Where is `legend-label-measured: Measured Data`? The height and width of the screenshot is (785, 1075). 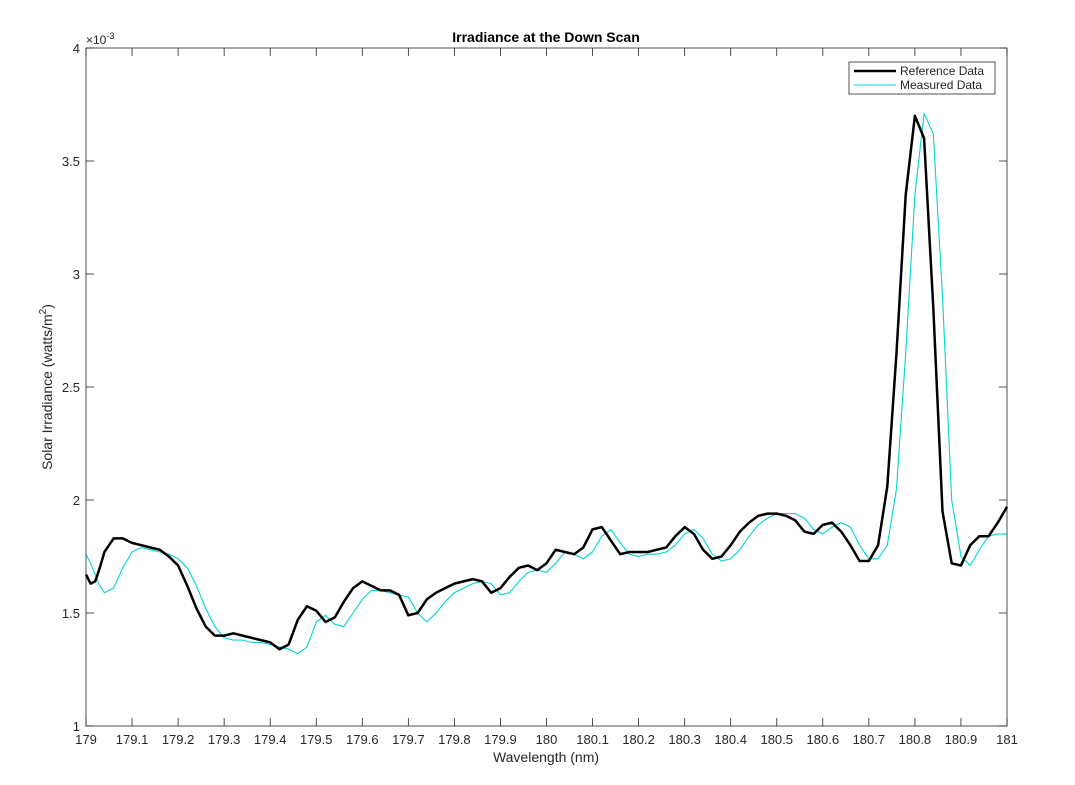
legend-label-measured: Measured Data is located at coordinates (941, 85).